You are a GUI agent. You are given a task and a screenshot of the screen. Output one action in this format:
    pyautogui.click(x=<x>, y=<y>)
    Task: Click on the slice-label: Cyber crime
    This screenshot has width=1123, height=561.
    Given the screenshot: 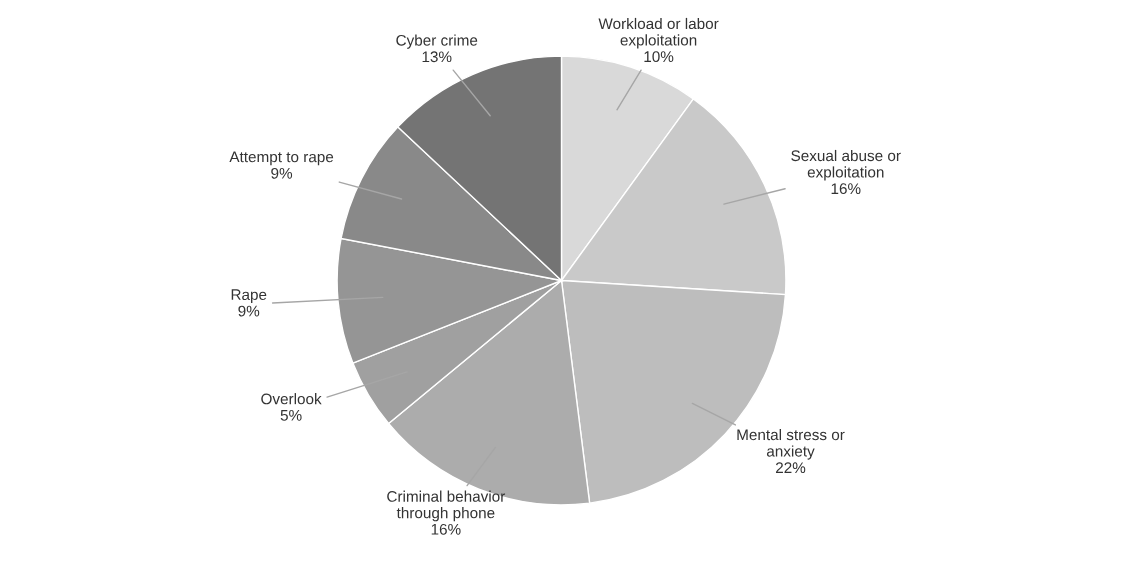 What is the action you would take?
    pyautogui.click(x=437, y=41)
    